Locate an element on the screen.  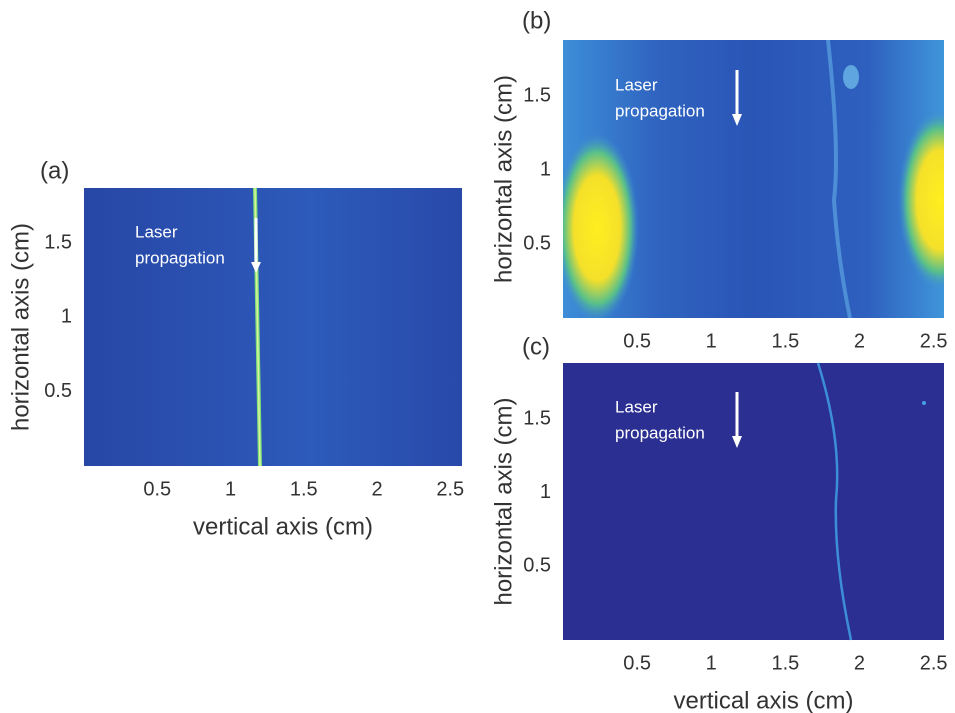
panel-label: (a) is located at coordinates (54, 170).